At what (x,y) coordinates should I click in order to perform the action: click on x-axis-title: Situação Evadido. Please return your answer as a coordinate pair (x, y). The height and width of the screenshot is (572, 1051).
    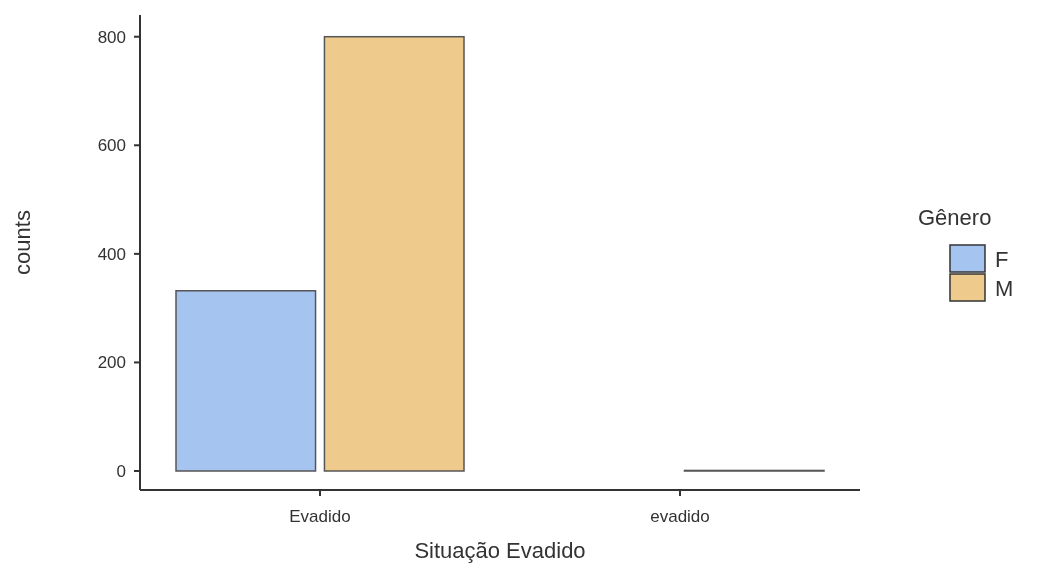
    Looking at the image, I should click on (500, 550).